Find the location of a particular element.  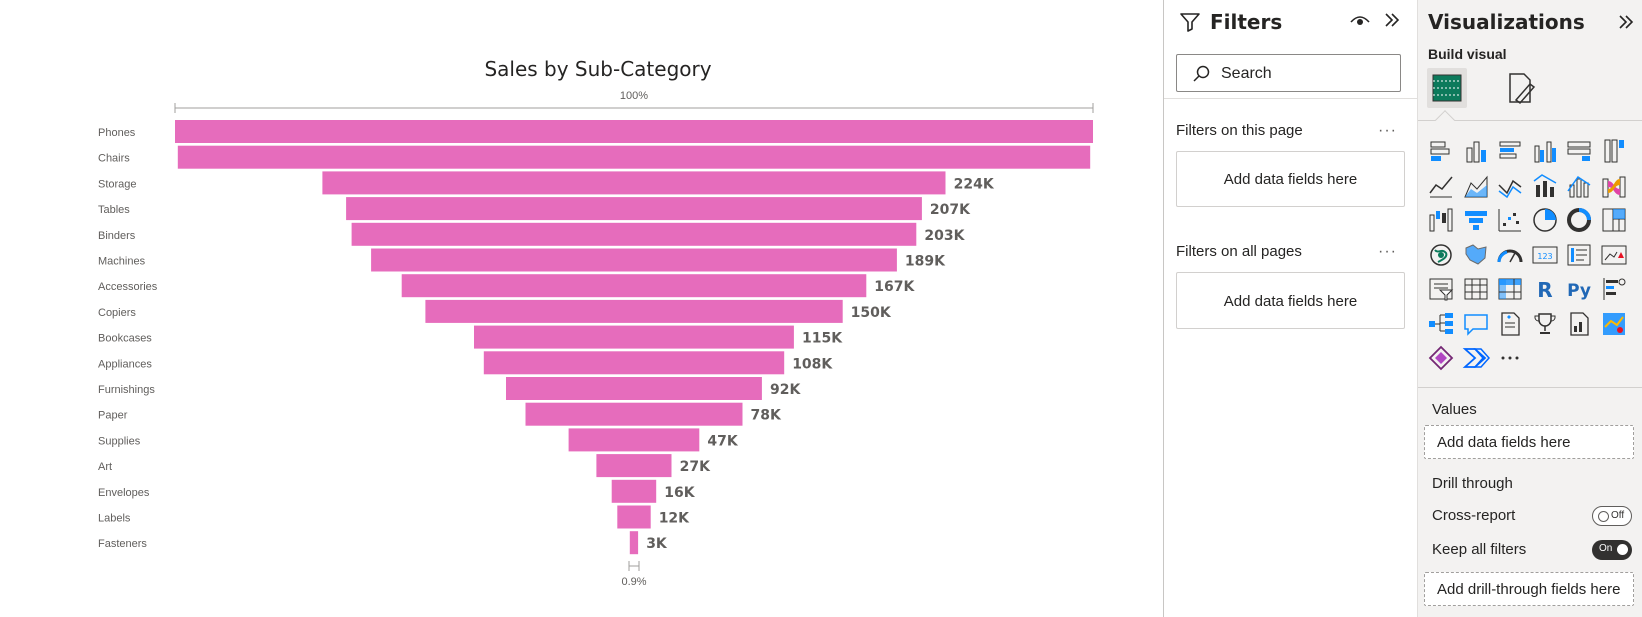

python-visual-visual-icon: Py is located at coordinates (1579, 289).